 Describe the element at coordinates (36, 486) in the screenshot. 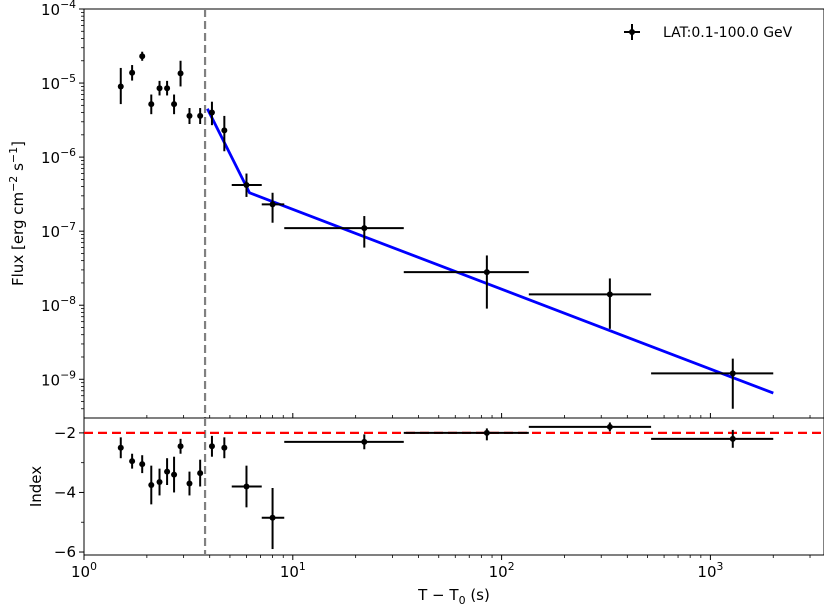

I see `index-axis-label: Index` at that location.